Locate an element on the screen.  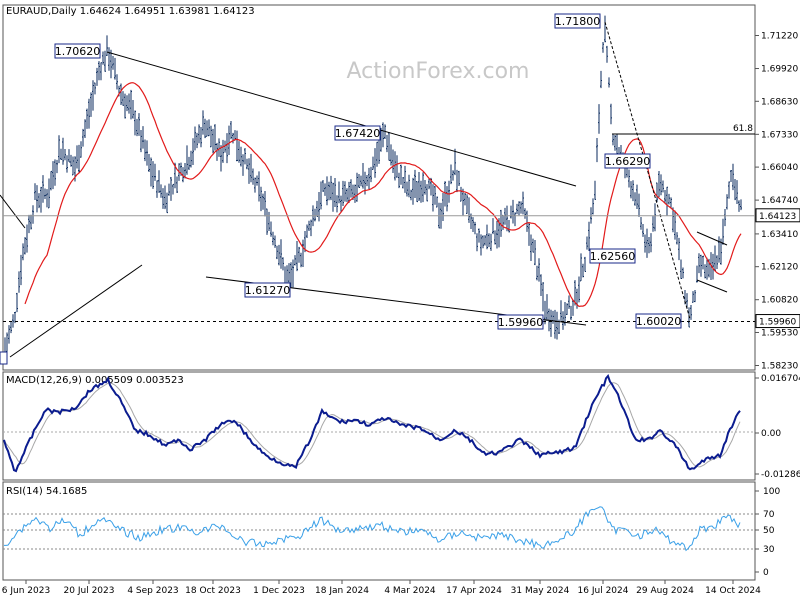
upper-trendline is located at coordinates (341, 119).